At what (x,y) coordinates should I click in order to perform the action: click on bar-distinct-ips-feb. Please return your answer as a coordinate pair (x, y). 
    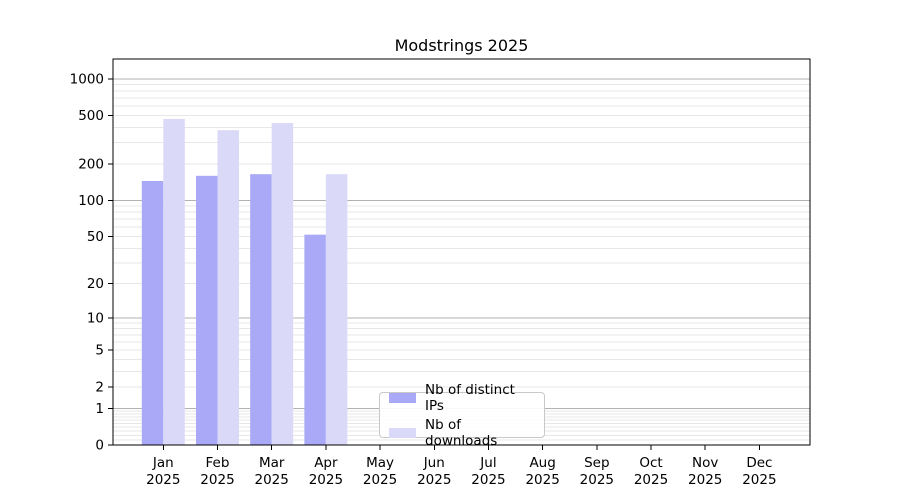
    Looking at the image, I should click on (206, 310).